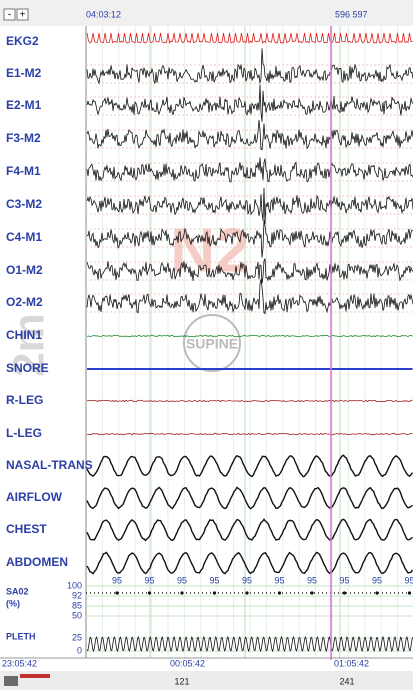  I want to click on channel-label: EKG2, so click(22, 41).